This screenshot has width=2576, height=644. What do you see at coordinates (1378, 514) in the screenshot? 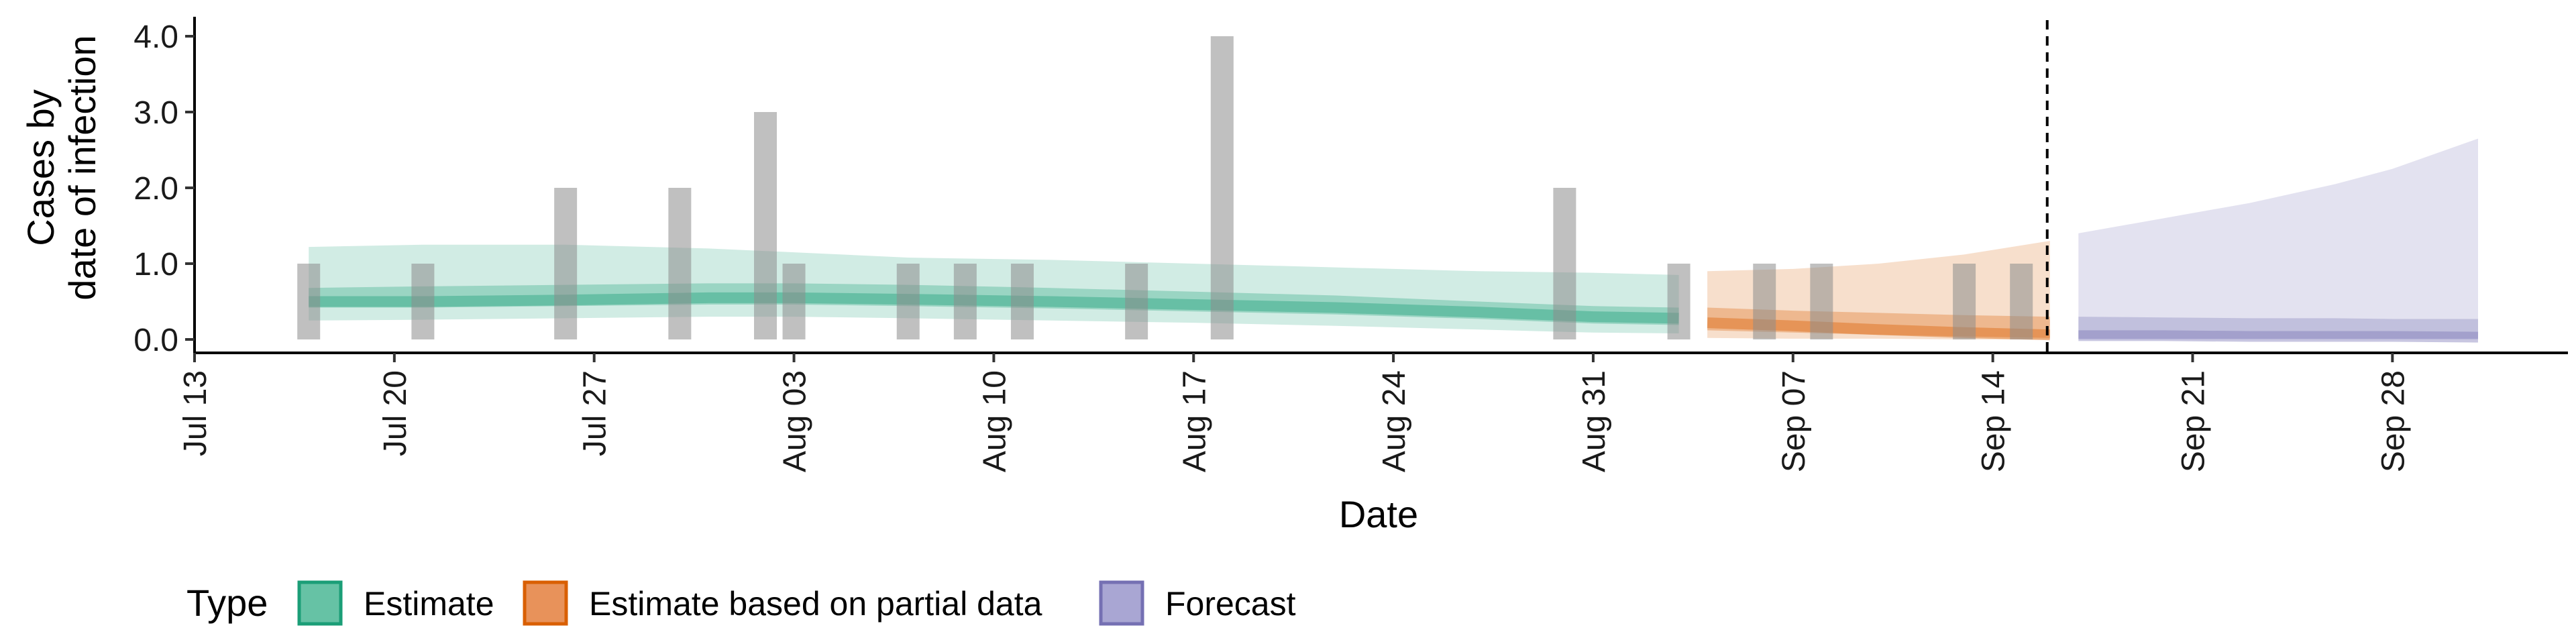
I see `x-axis-title: Date` at bounding box center [1378, 514].